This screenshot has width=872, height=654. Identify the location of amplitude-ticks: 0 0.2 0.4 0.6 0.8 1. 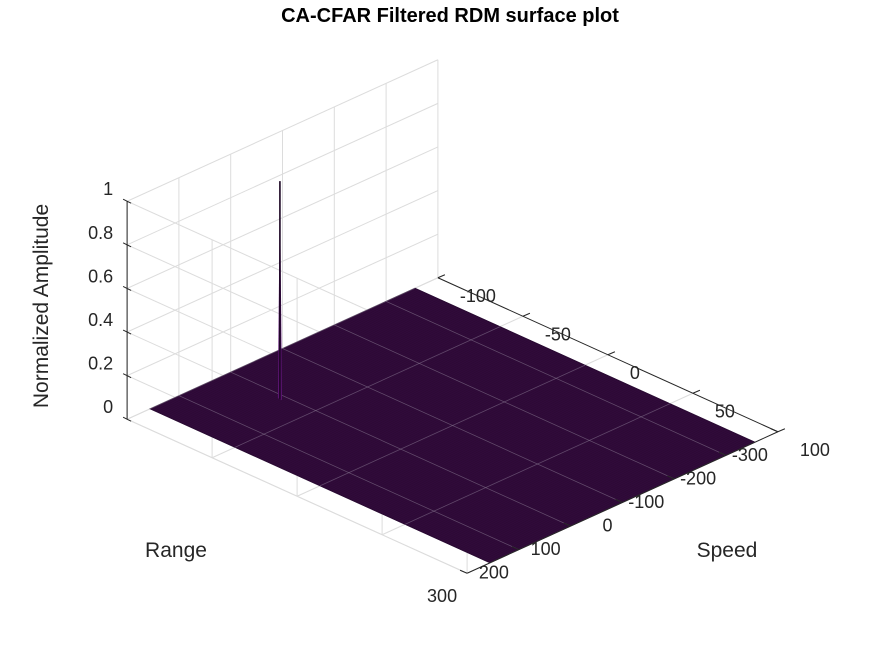
(110, 300).